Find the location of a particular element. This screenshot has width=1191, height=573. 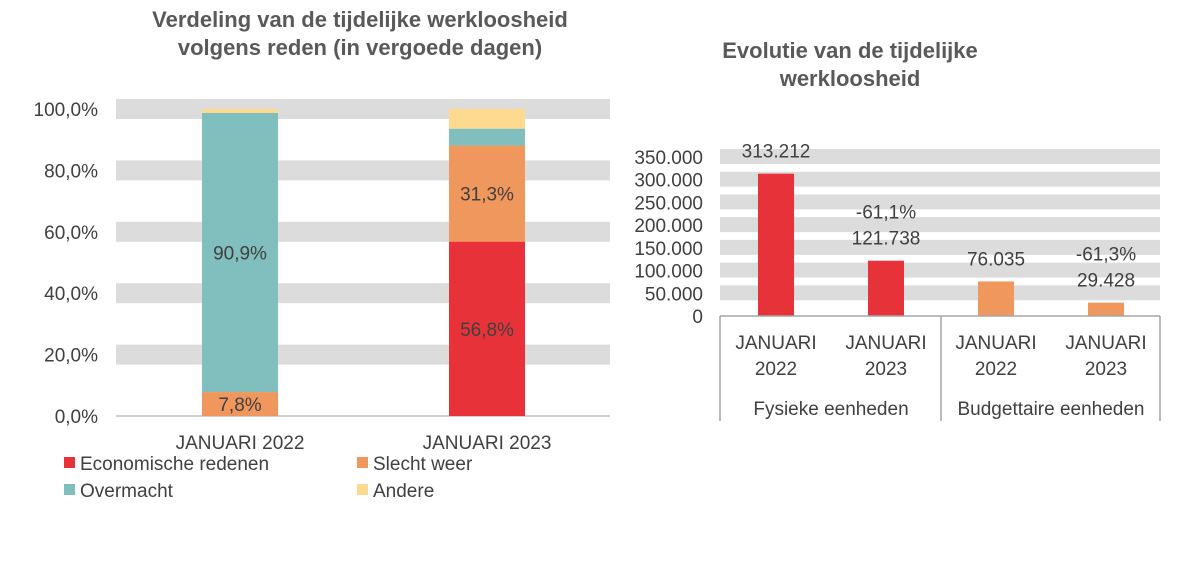

group-label: Budgettaire eenheden is located at coordinates (1051, 409).